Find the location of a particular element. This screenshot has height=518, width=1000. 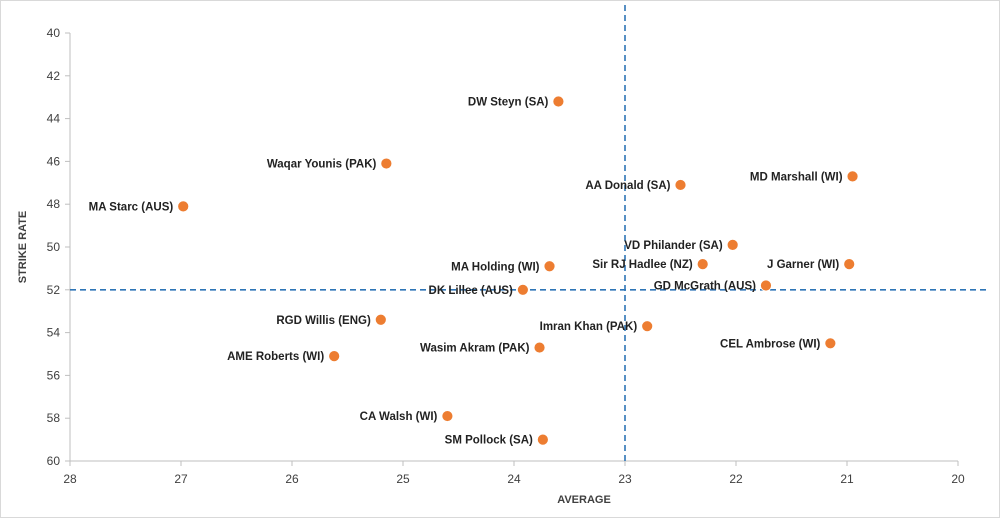

data-label: GD McGrath (AUS) is located at coordinates (705, 287).